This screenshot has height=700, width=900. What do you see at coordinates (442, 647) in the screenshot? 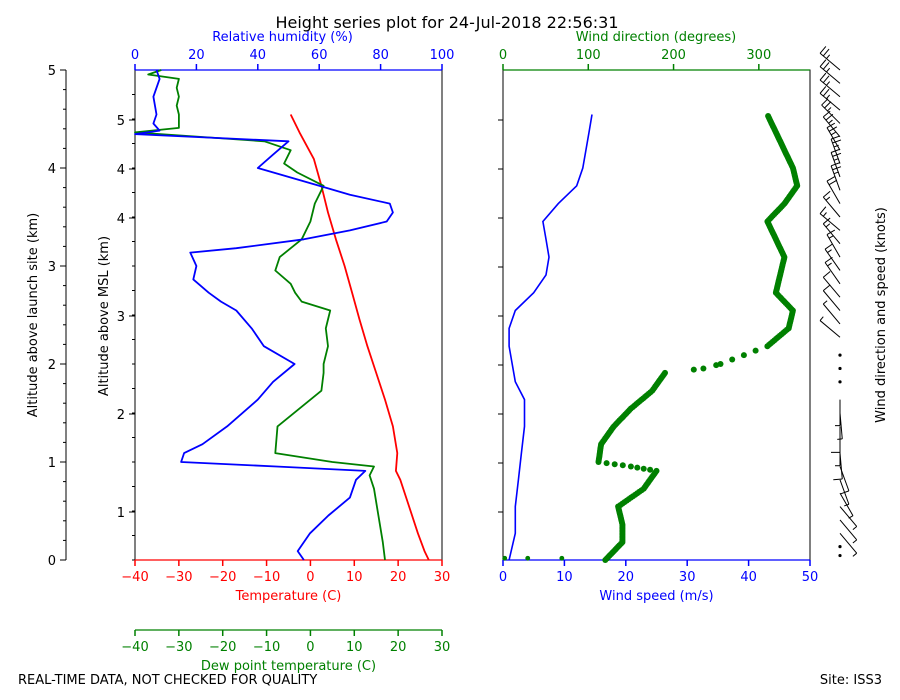
I see `dewpoint-tick-label: 30` at bounding box center [442, 647].